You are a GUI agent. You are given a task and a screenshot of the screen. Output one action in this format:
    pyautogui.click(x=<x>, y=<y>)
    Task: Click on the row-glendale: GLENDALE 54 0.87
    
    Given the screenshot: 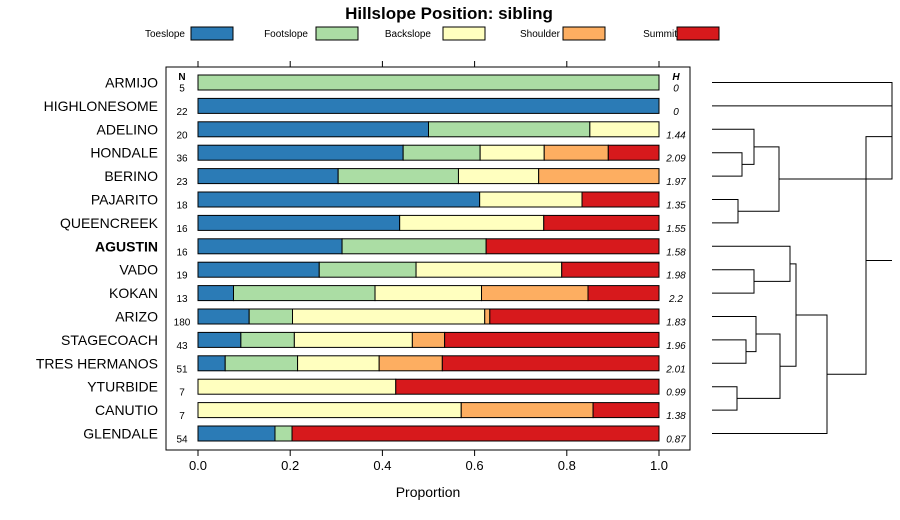 What is the action you would take?
    pyautogui.click(x=384, y=435)
    